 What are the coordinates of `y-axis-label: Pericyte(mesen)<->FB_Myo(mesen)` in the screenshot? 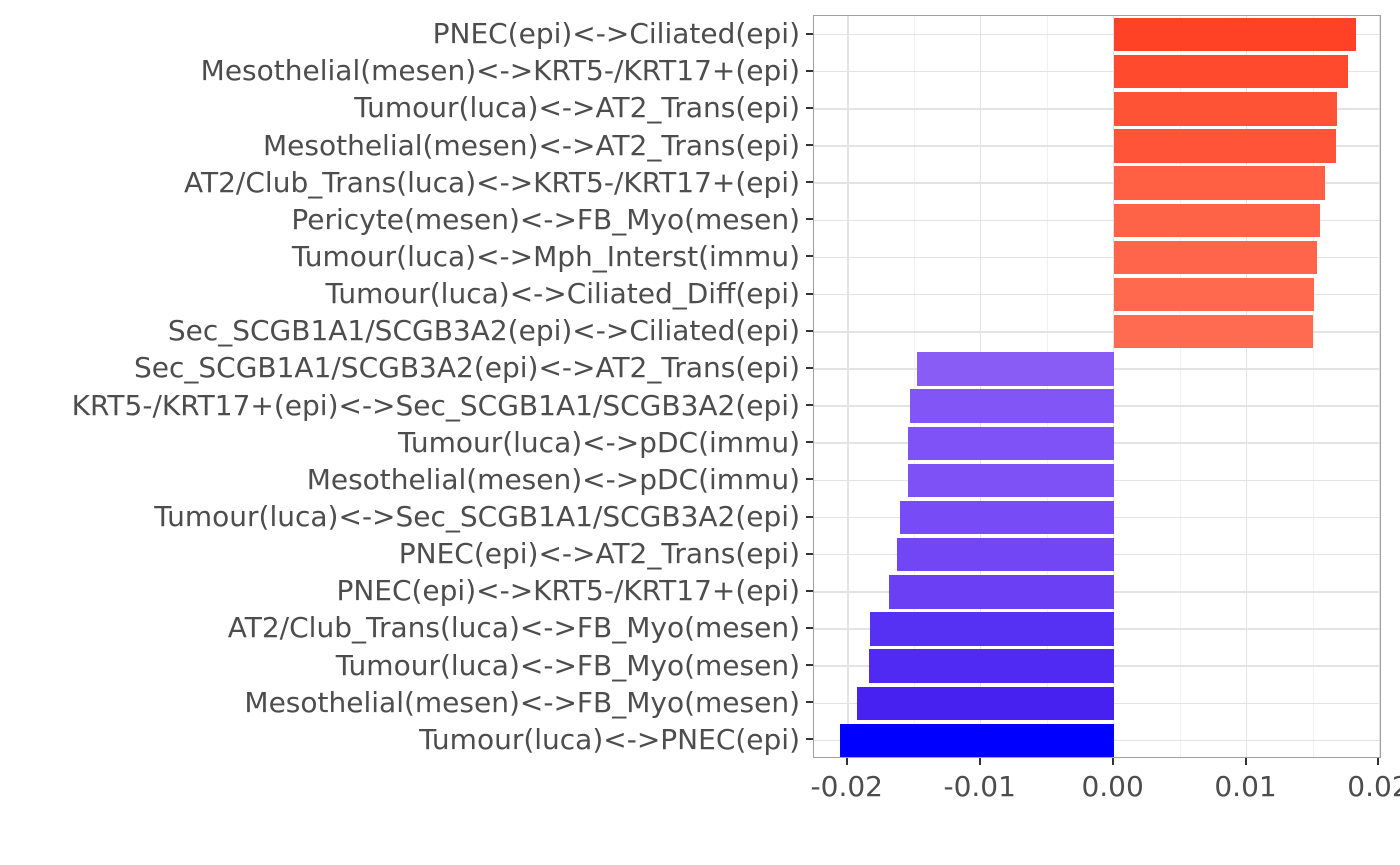 It's located at (545, 219).